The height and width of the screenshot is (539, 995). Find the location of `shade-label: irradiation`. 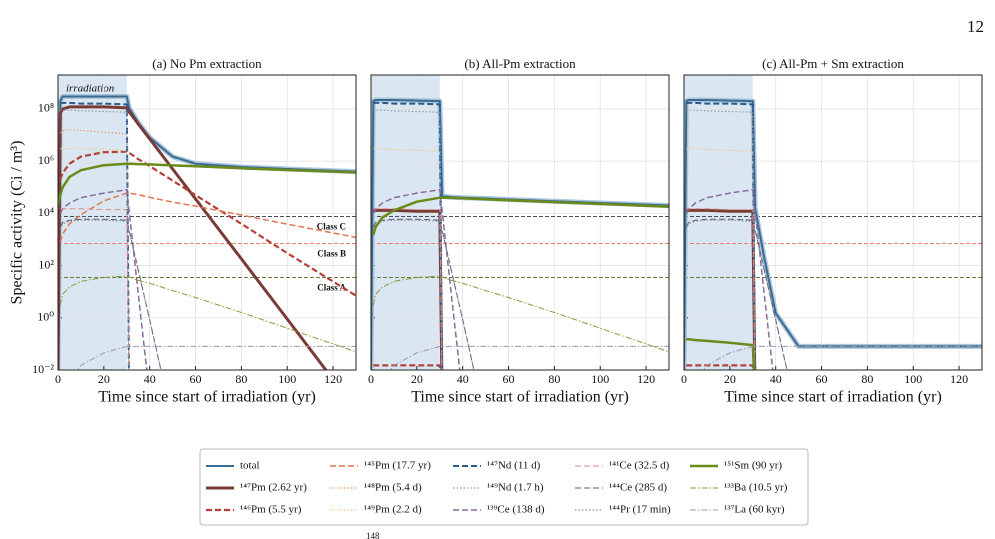

shade-label: irradiation is located at coordinates (90, 89).